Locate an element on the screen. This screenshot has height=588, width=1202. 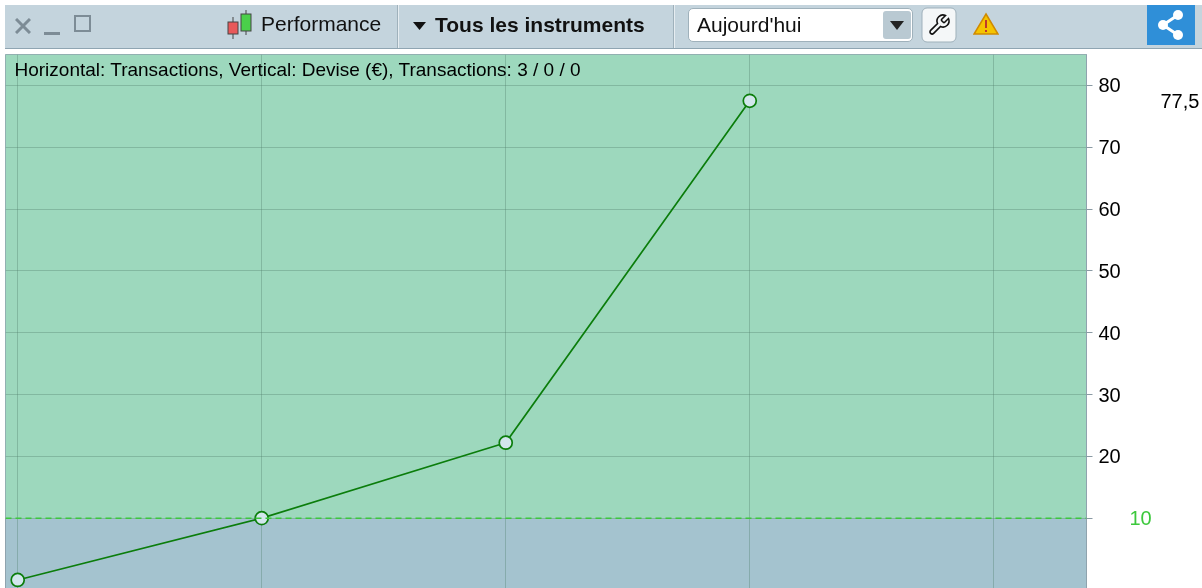
y-tick-label: 50 is located at coordinates (1109, 270).